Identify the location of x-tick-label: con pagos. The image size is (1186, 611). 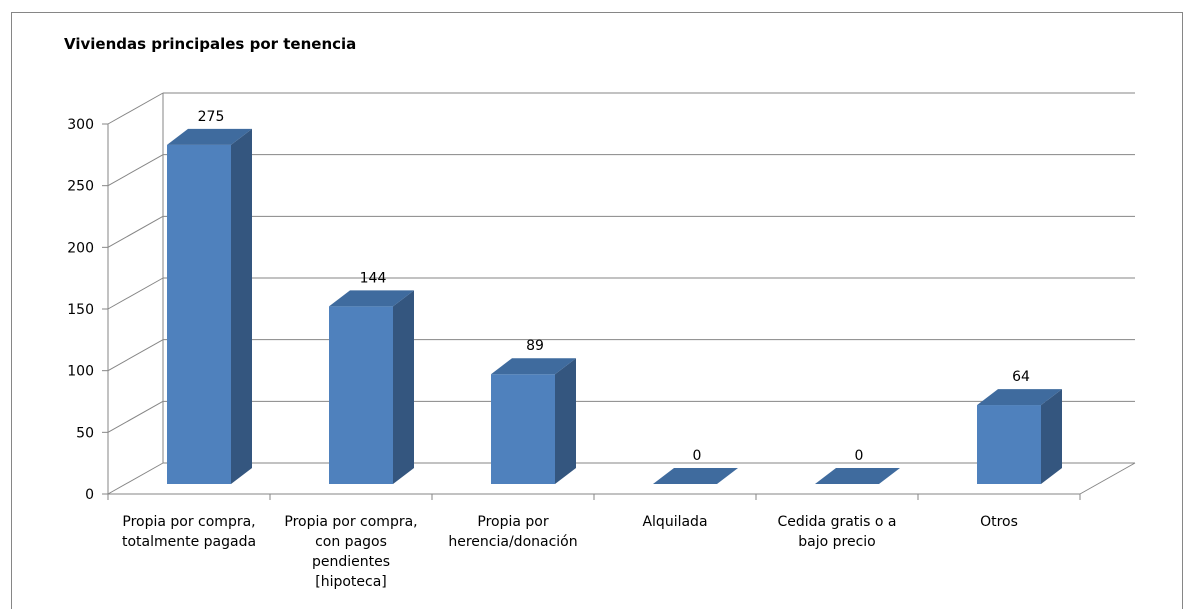
(351, 542).